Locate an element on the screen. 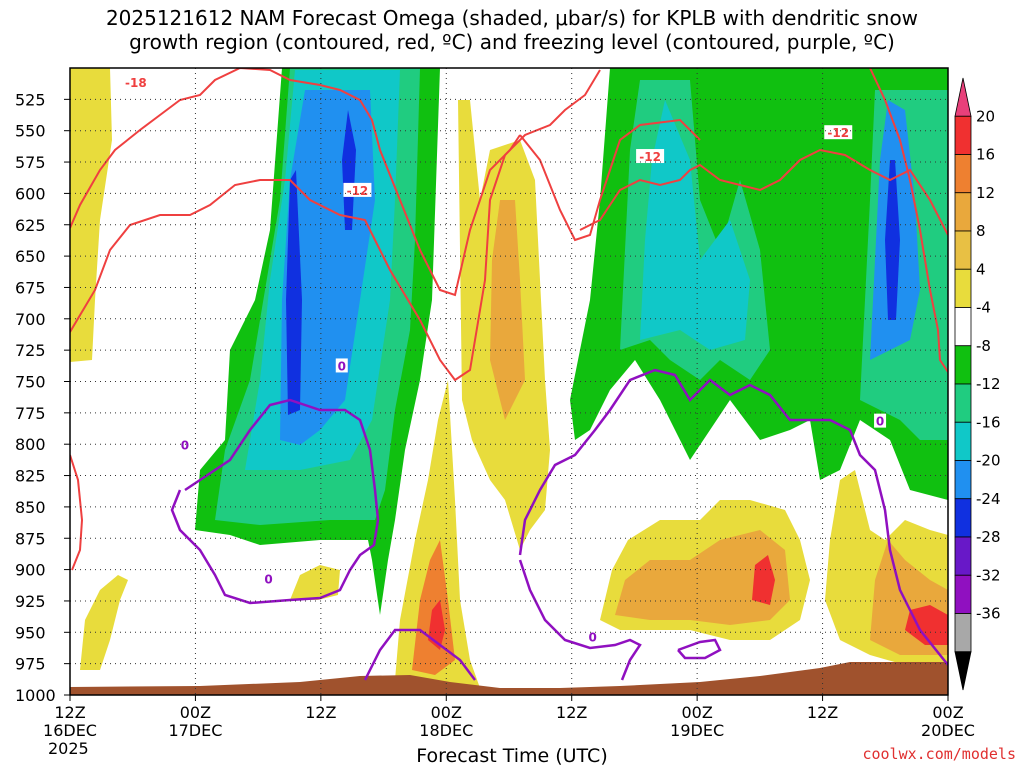 This screenshot has height=768, width=1024. colorbar-label: 16 is located at coordinates (985, 155).